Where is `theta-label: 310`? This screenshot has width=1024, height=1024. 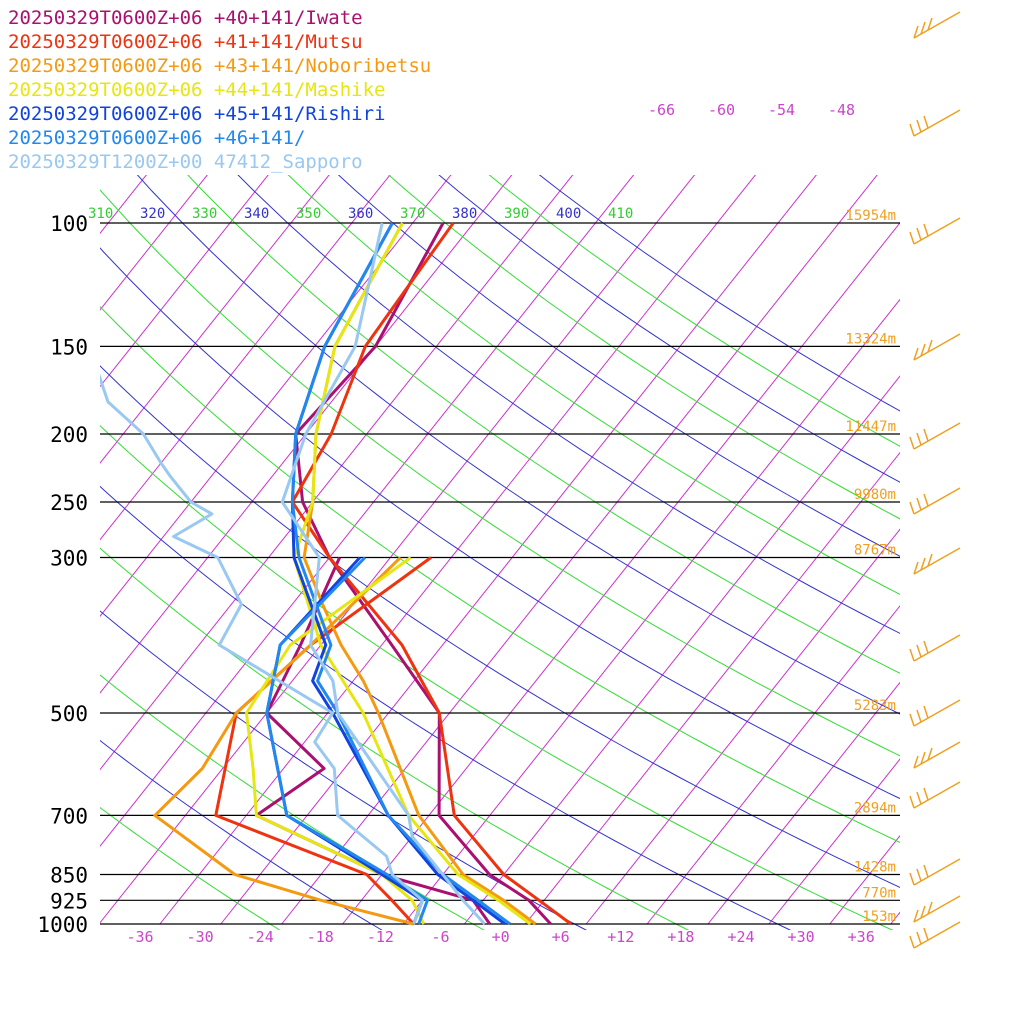
theta-label: 310 is located at coordinates (100, 214).